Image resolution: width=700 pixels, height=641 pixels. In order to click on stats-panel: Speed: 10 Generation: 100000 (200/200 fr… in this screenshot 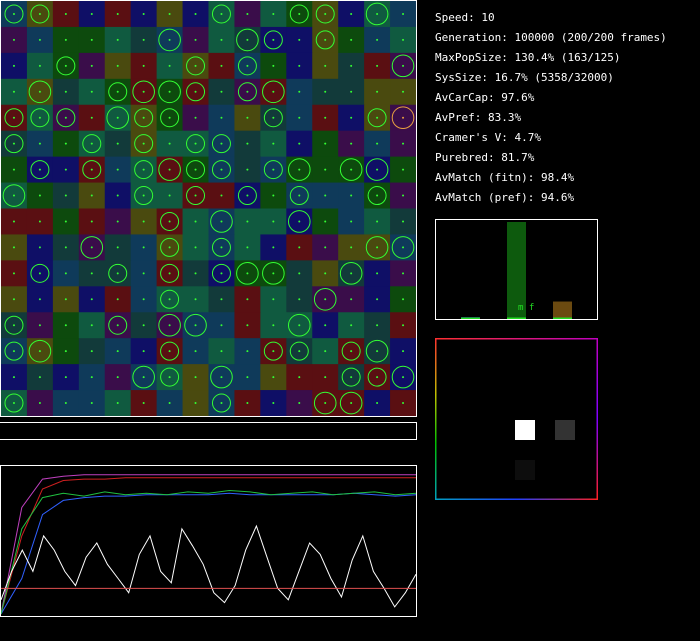, I will do `click(551, 108)`.